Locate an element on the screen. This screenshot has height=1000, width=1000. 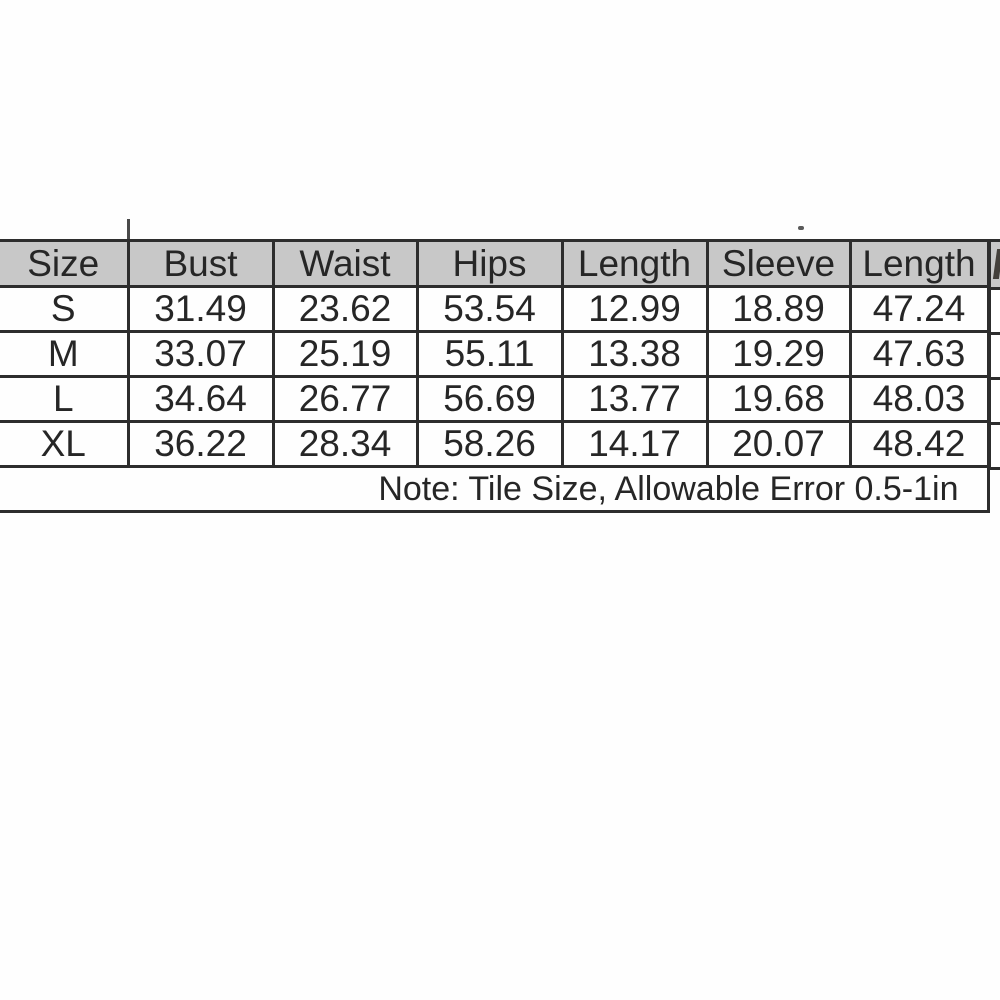
measurement-cell: 19.29 is located at coordinates (778, 354).